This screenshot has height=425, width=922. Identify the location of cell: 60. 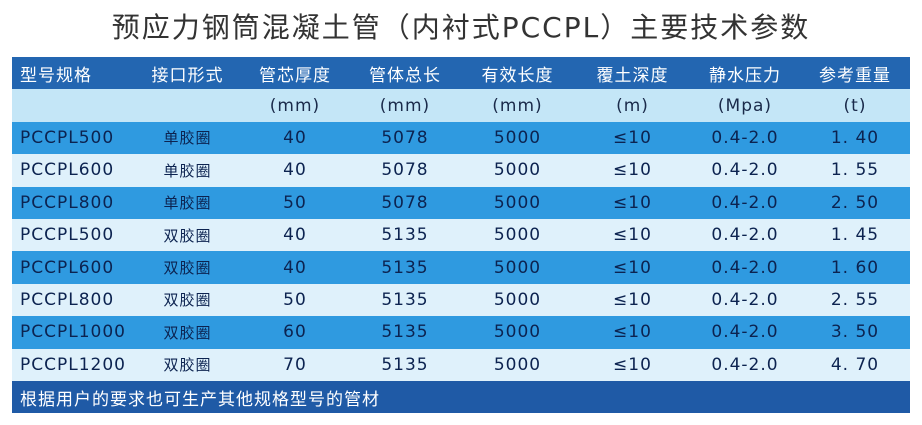
(295, 332).